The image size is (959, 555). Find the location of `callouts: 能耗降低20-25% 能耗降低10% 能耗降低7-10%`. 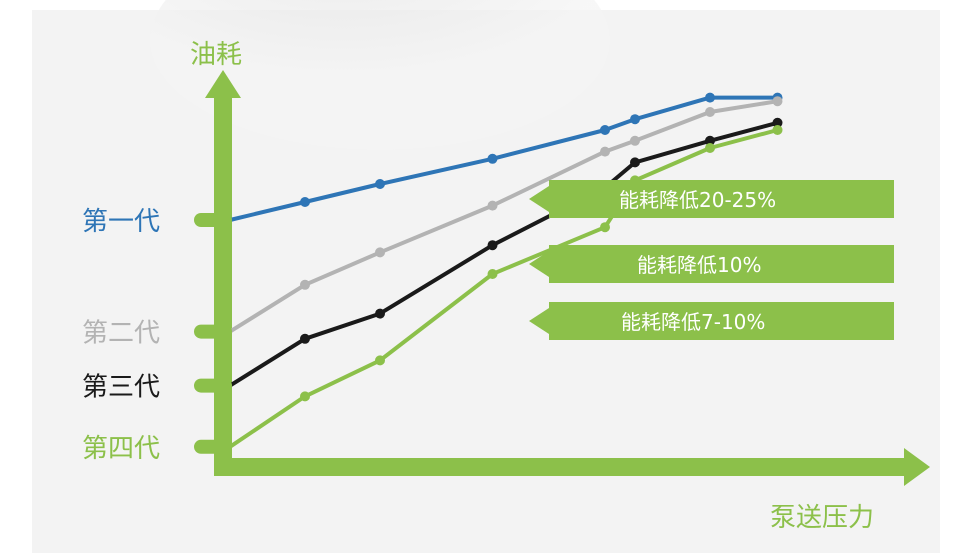

callouts: 能耗降低20-25% 能耗降低10% 能耗降低7-10% is located at coordinates (711, 260).